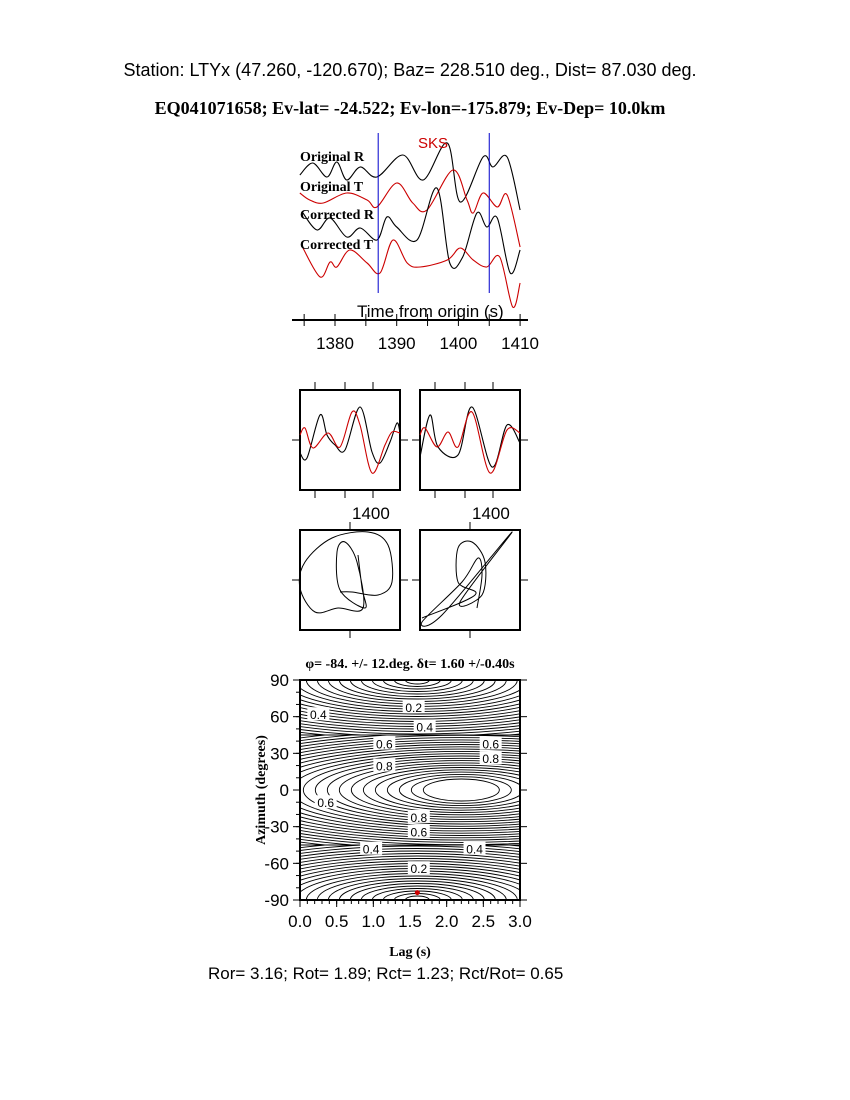  Describe the element at coordinates (279, 717) in the screenshot. I see `y-tick-label: 60` at that location.